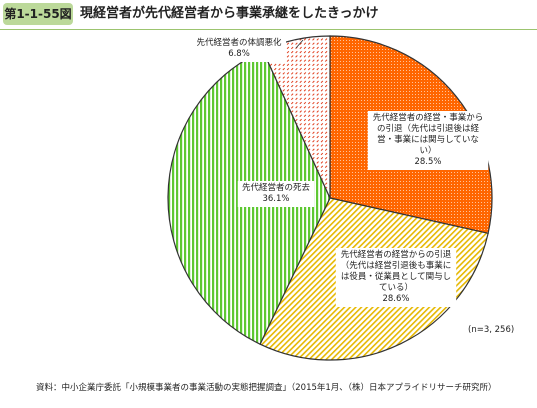  What do you see at coordinates (427, 150) in the screenshot?
I see `slice-retire-uninvolved-text: い）` at bounding box center [427, 150].